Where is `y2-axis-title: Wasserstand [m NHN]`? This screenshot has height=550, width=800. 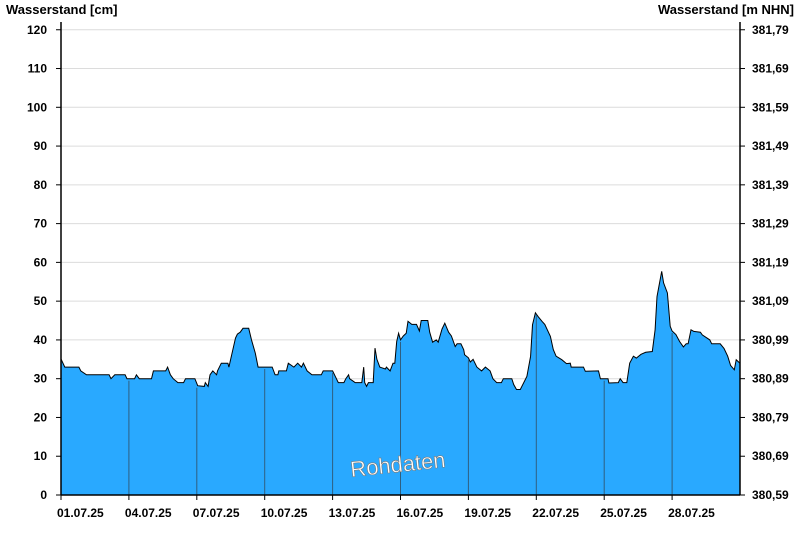
y2-axis-title: Wasserstand [m NHN] is located at coordinates (726, 9).